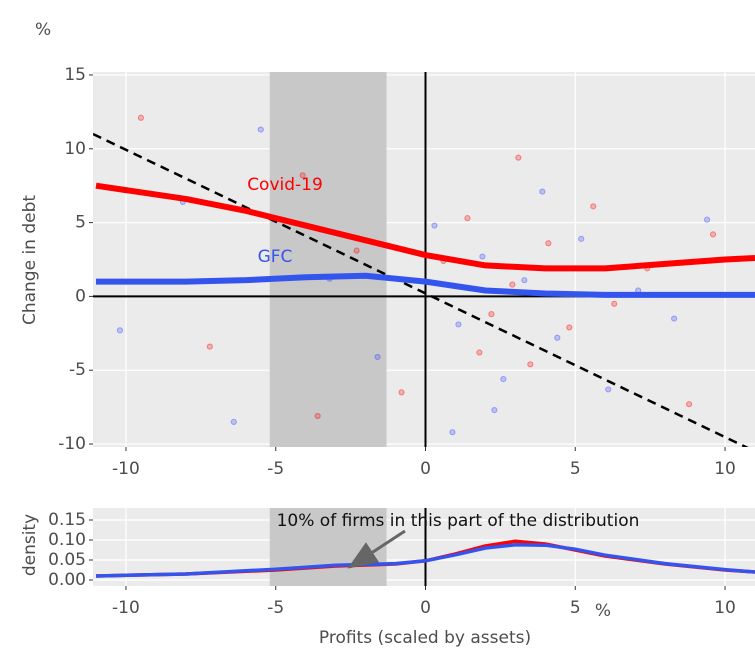 Image resolution: width=755 pixels, height=654 pixels. What do you see at coordinates (275, 257) in the screenshot?
I see `series-label: GFC` at bounding box center [275, 257].